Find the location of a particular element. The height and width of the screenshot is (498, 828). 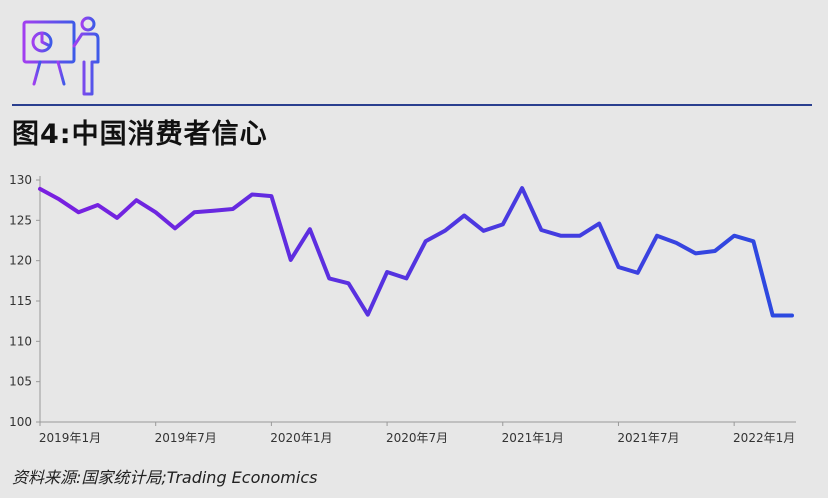

y-tick-label: 105 is located at coordinates (20, 382).